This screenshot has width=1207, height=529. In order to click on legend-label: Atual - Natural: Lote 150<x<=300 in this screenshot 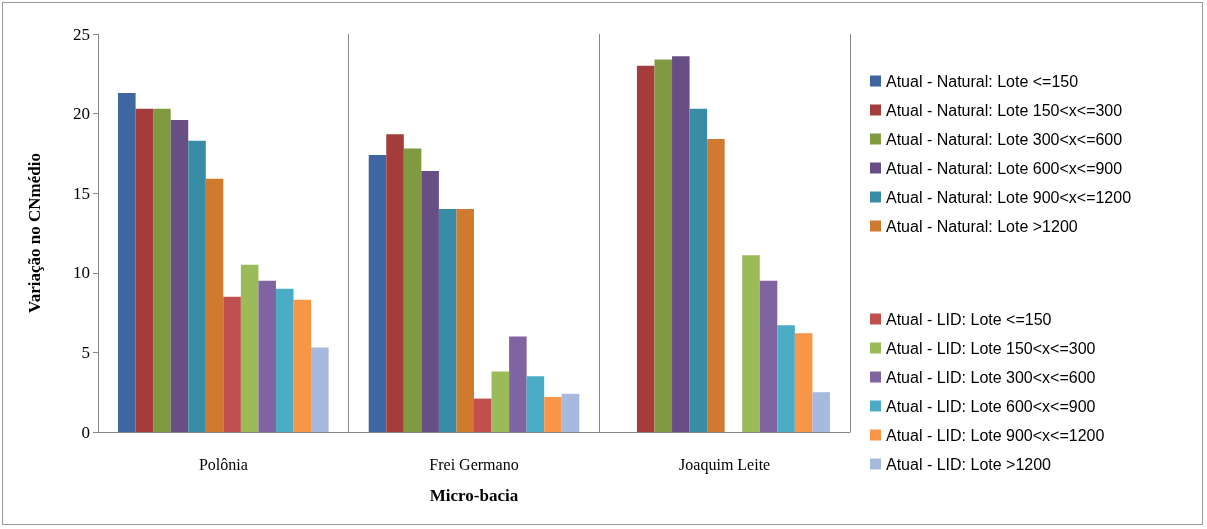, I will do `click(1004, 110)`.